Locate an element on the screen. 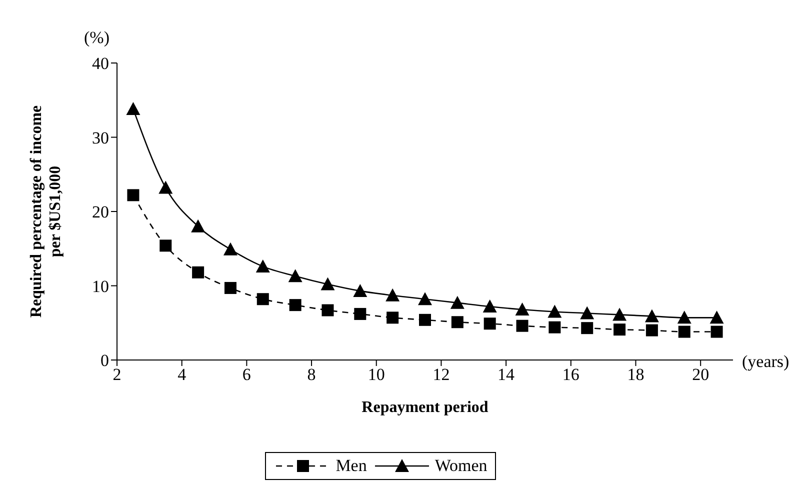 Image resolution: width=796 pixels, height=499 pixels. x-tick-label: 4 is located at coordinates (182, 374).